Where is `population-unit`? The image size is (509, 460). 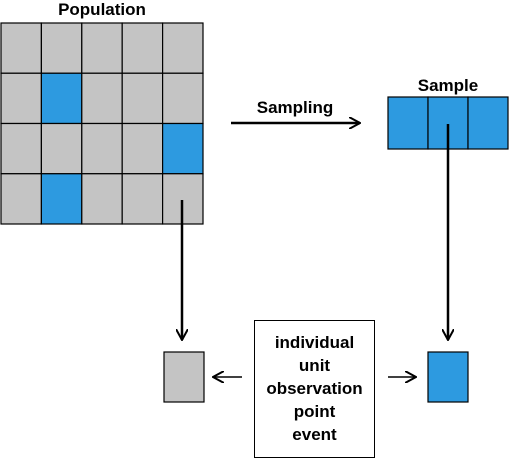 population-unit is located at coordinates (184, 377).